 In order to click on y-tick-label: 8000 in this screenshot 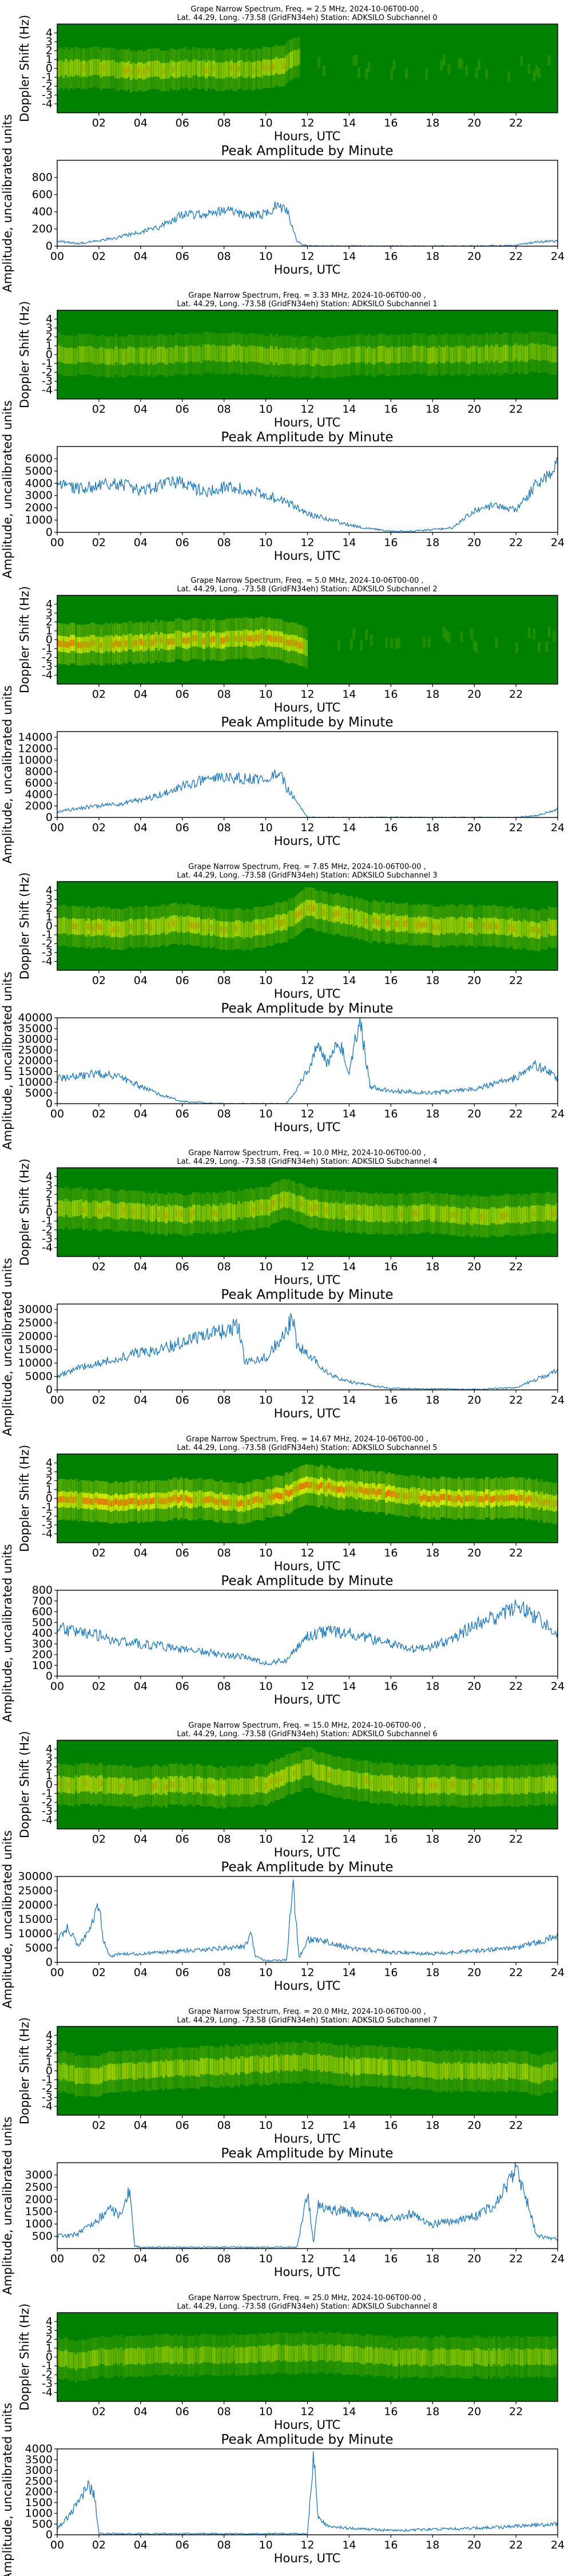, I will do `click(39, 771)`.